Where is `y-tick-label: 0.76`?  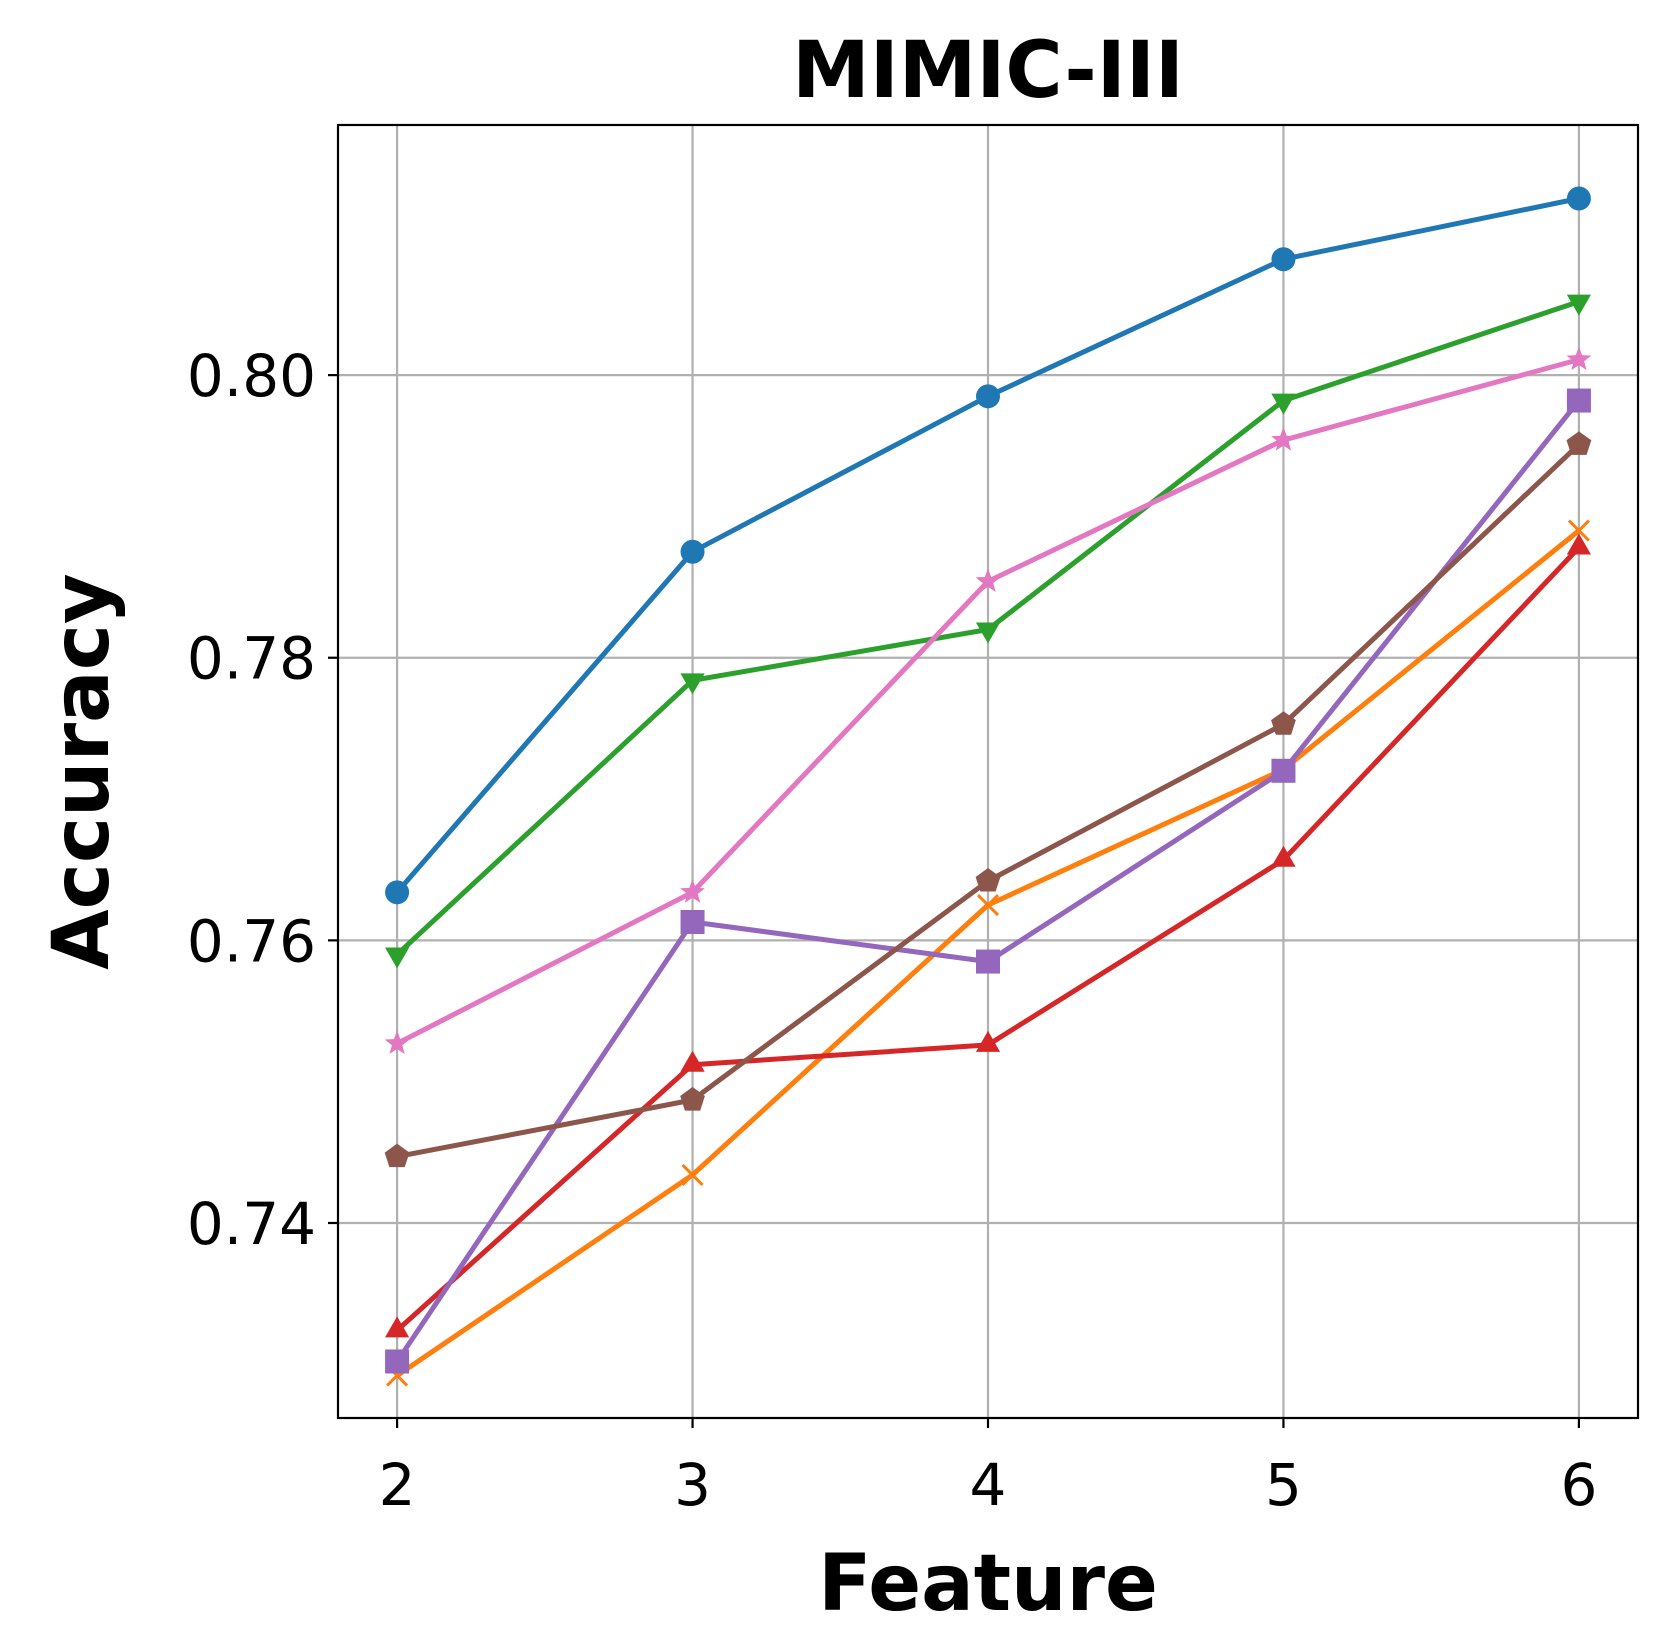
y-tick-label: 0.76 is located at coordinates (251, 941).